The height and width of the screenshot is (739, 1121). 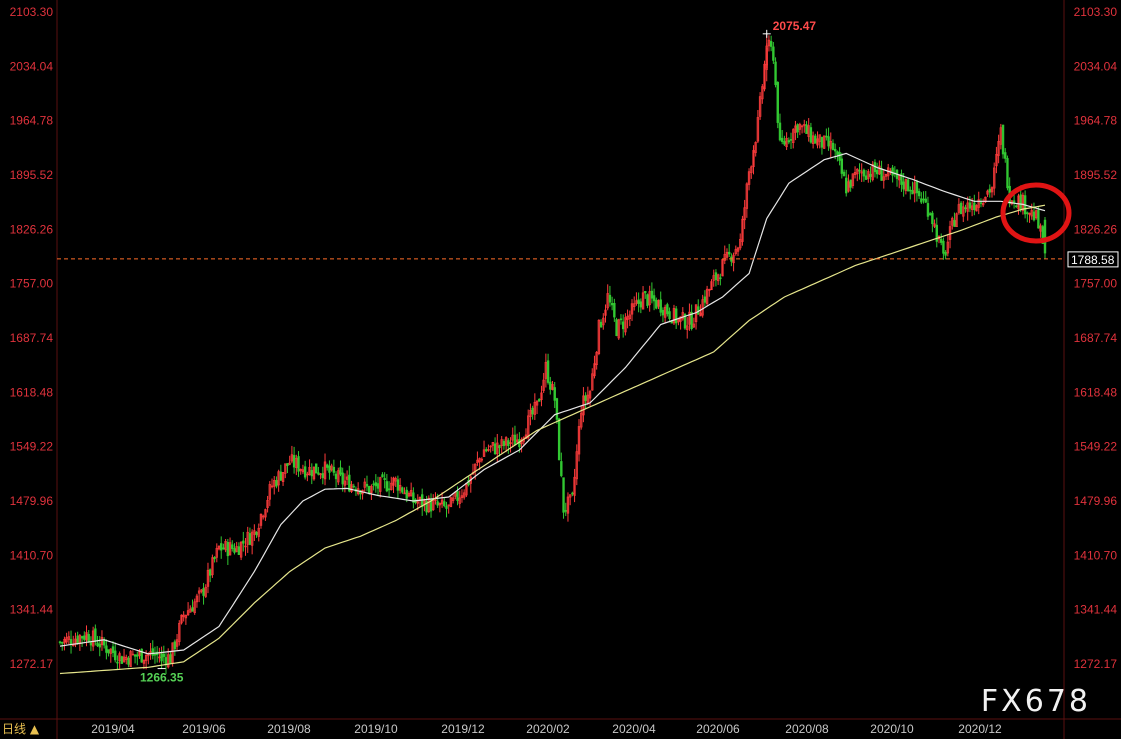 What do you see at coordinates (548, 729) in the screenshot?
I see `x-tick-label: 2020/02` at bounding box center [548, 729].